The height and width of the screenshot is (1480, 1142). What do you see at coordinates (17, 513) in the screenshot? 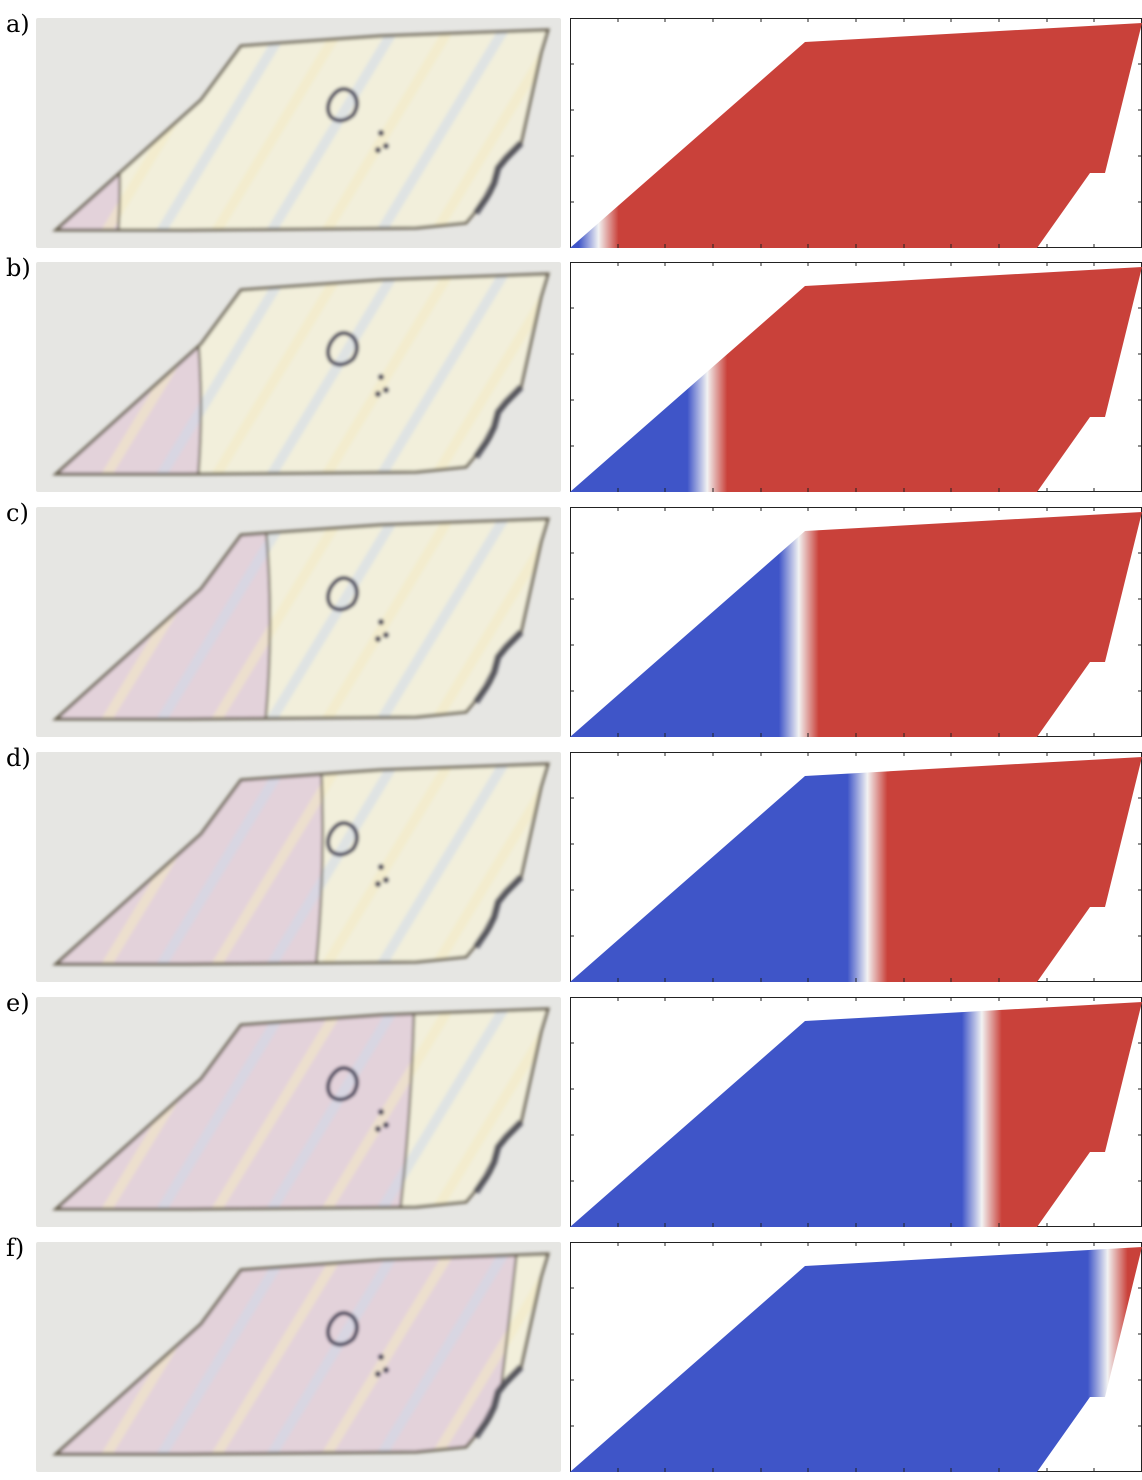
I see `panel-label: c)` at bounding box center [17, 513].